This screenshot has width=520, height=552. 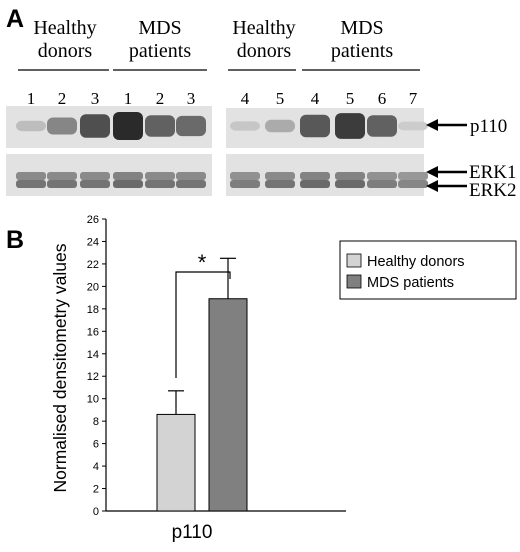 I want to click on legend: Healthy donors MDS patients, so click(x=428, y=270).